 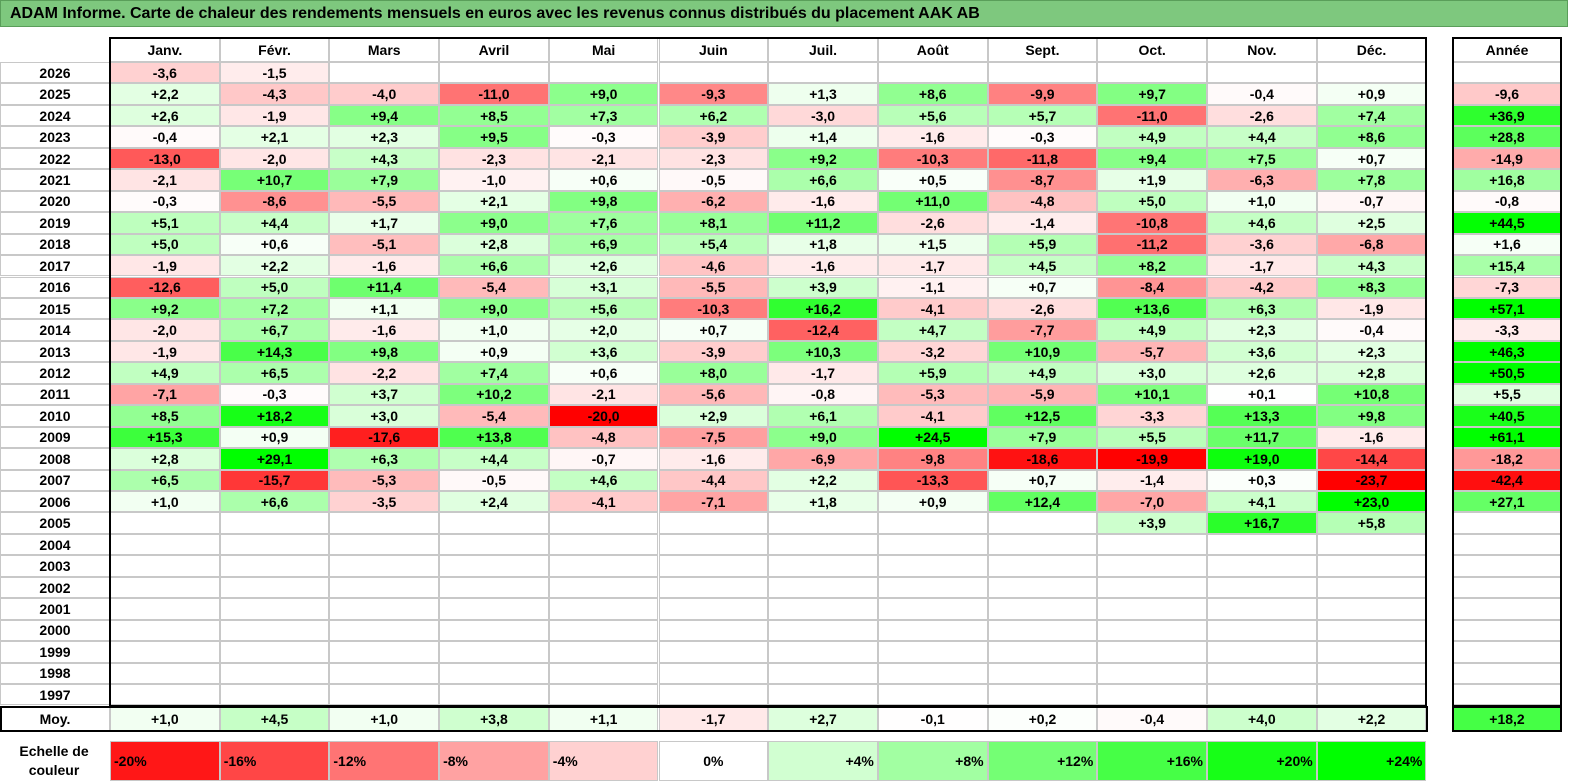 What do you see at coordinates (932, 287) in the screenshot?
I see `heatmap-cell: -1,1` at bounding box center [932, 287].